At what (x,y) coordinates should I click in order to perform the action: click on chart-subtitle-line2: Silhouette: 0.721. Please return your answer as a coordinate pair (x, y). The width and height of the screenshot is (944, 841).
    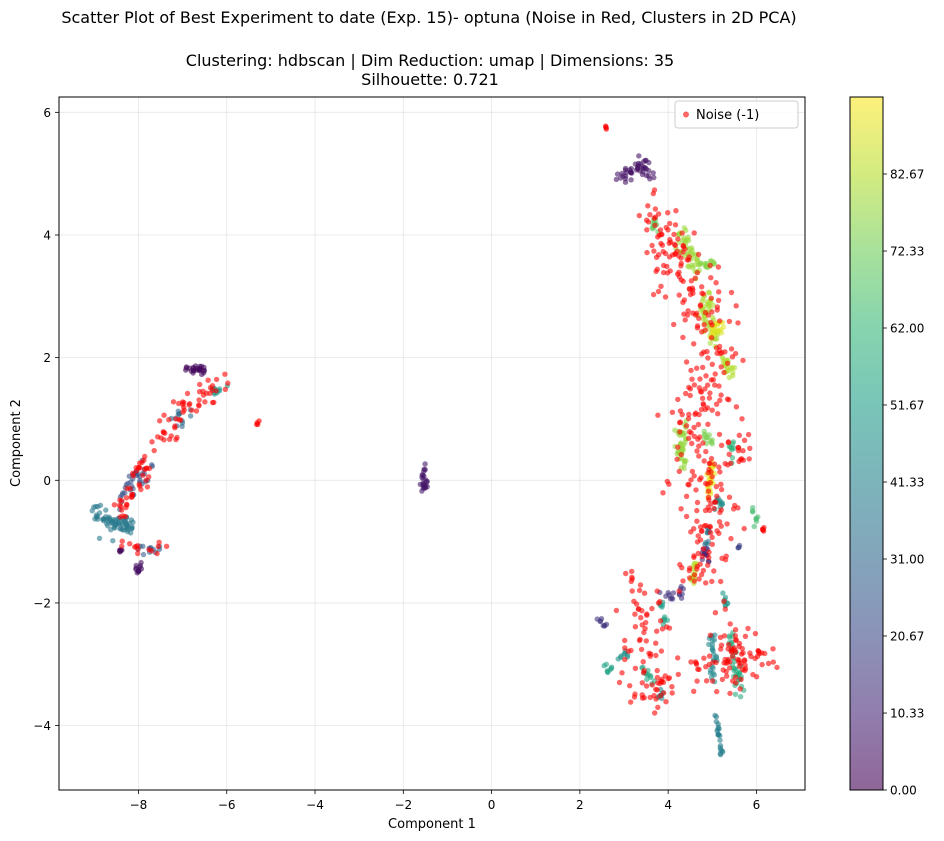
    Looking at the image, I should click on (430, 79).